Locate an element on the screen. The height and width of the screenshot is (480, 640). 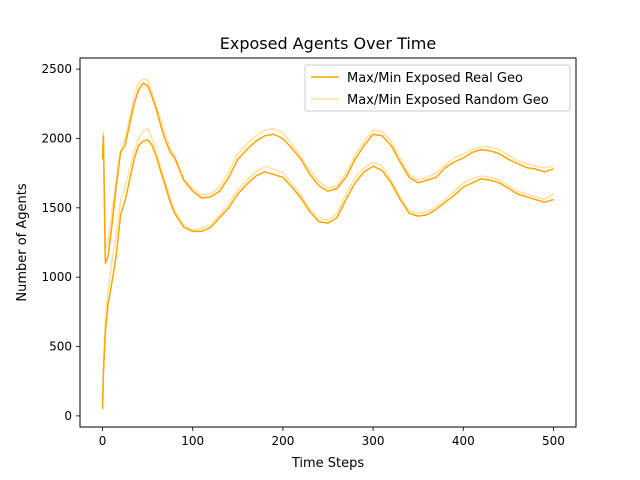
legend-box is located at coordinates (437, 88).